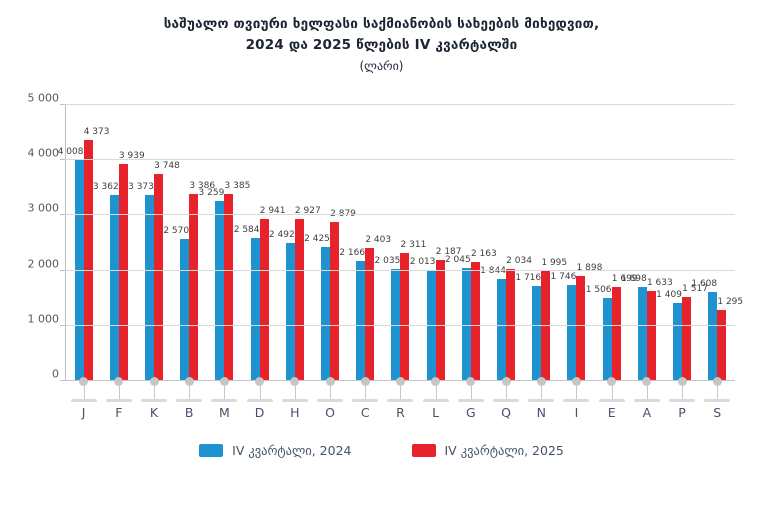 The width and height of the screenshot is (763, 512). What do you see at coordinates (624, 279) in the screenshot?
I see `value-label-E-2025: 1 699` at bounding box center [624, 279].